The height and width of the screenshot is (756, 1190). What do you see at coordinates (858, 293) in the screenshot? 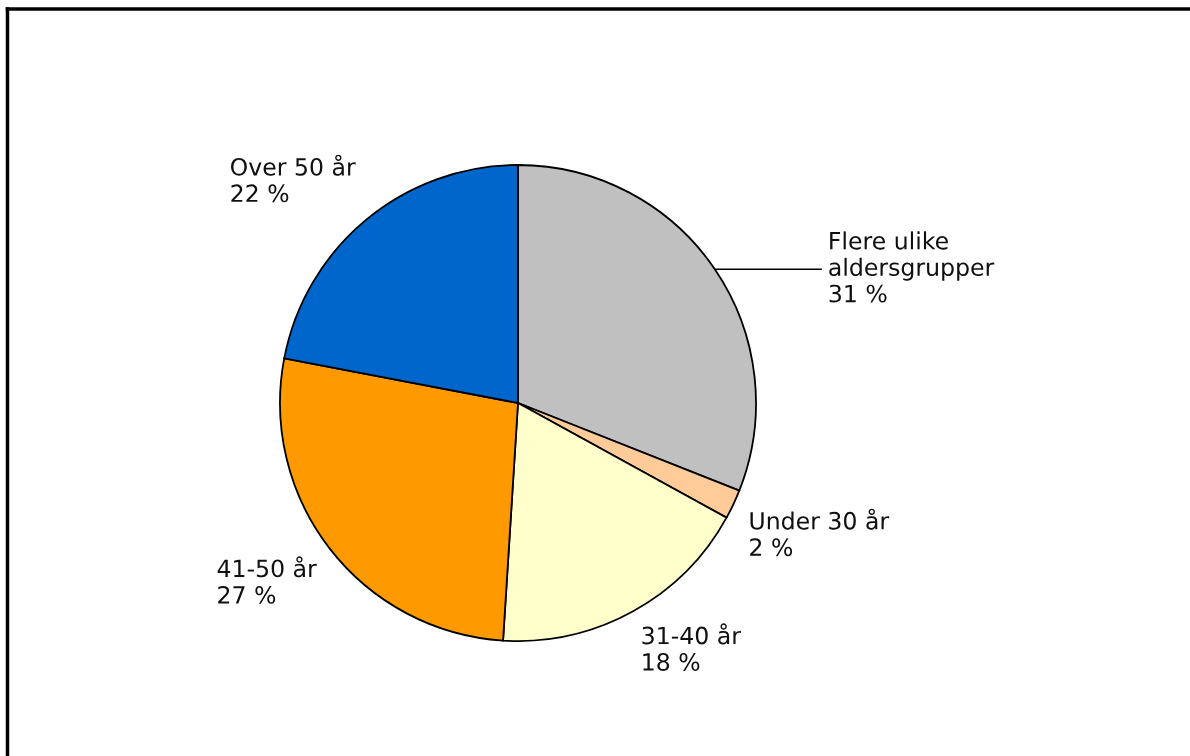
I see `data-label: 31 %` at bounding box center [858, 293].